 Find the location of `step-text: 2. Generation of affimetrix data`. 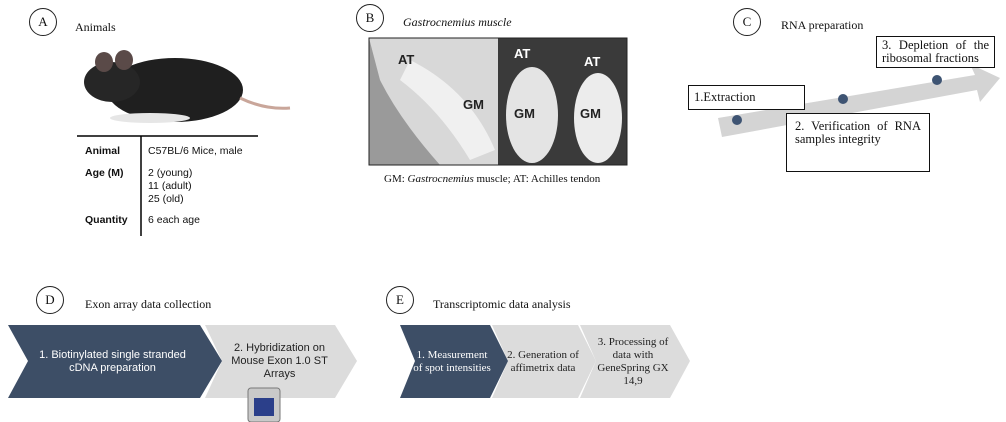

step-text: 2. Generation of affimetrix data is located at coordinates (543, 361).